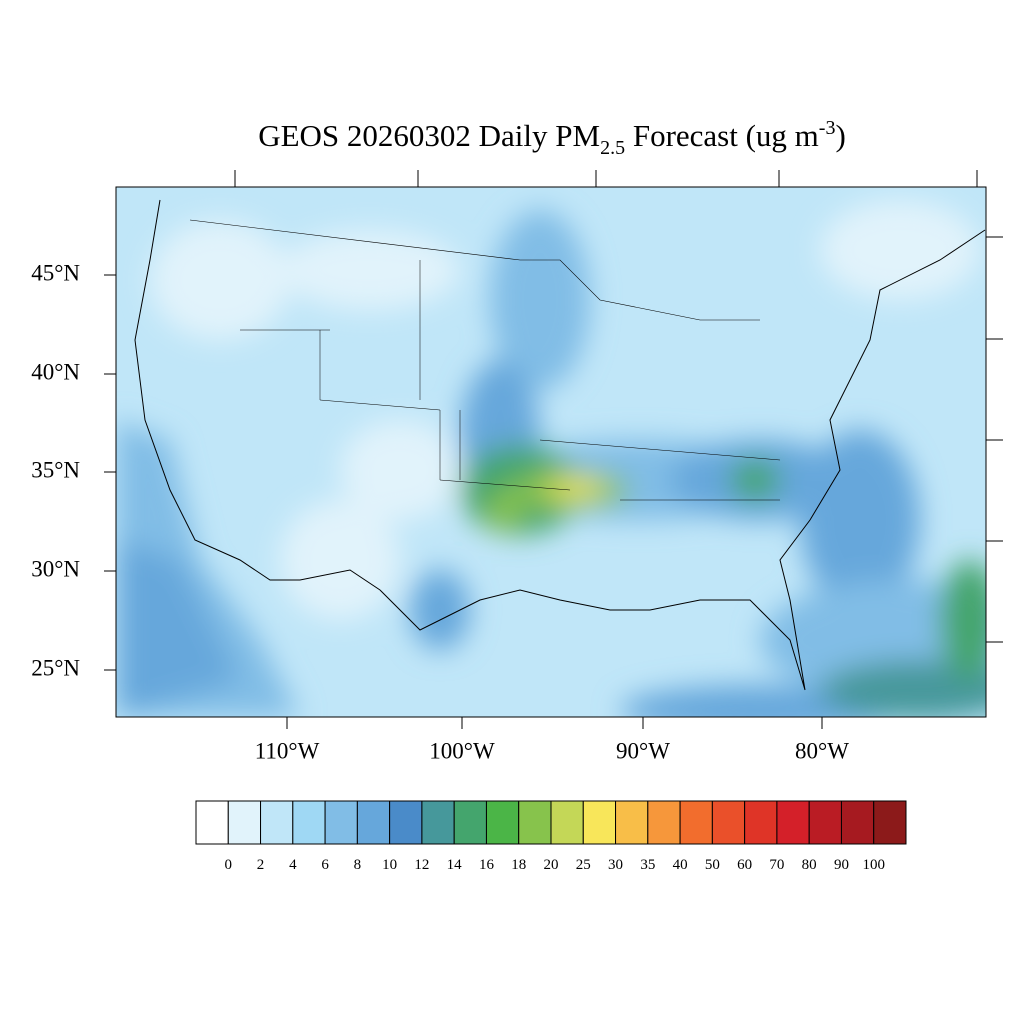 The width and height of the screenshot is (1024, 1024). Describe the element at coordinates (421, 865) in the screenshot. I see `colorbar-label: 12` at that location.